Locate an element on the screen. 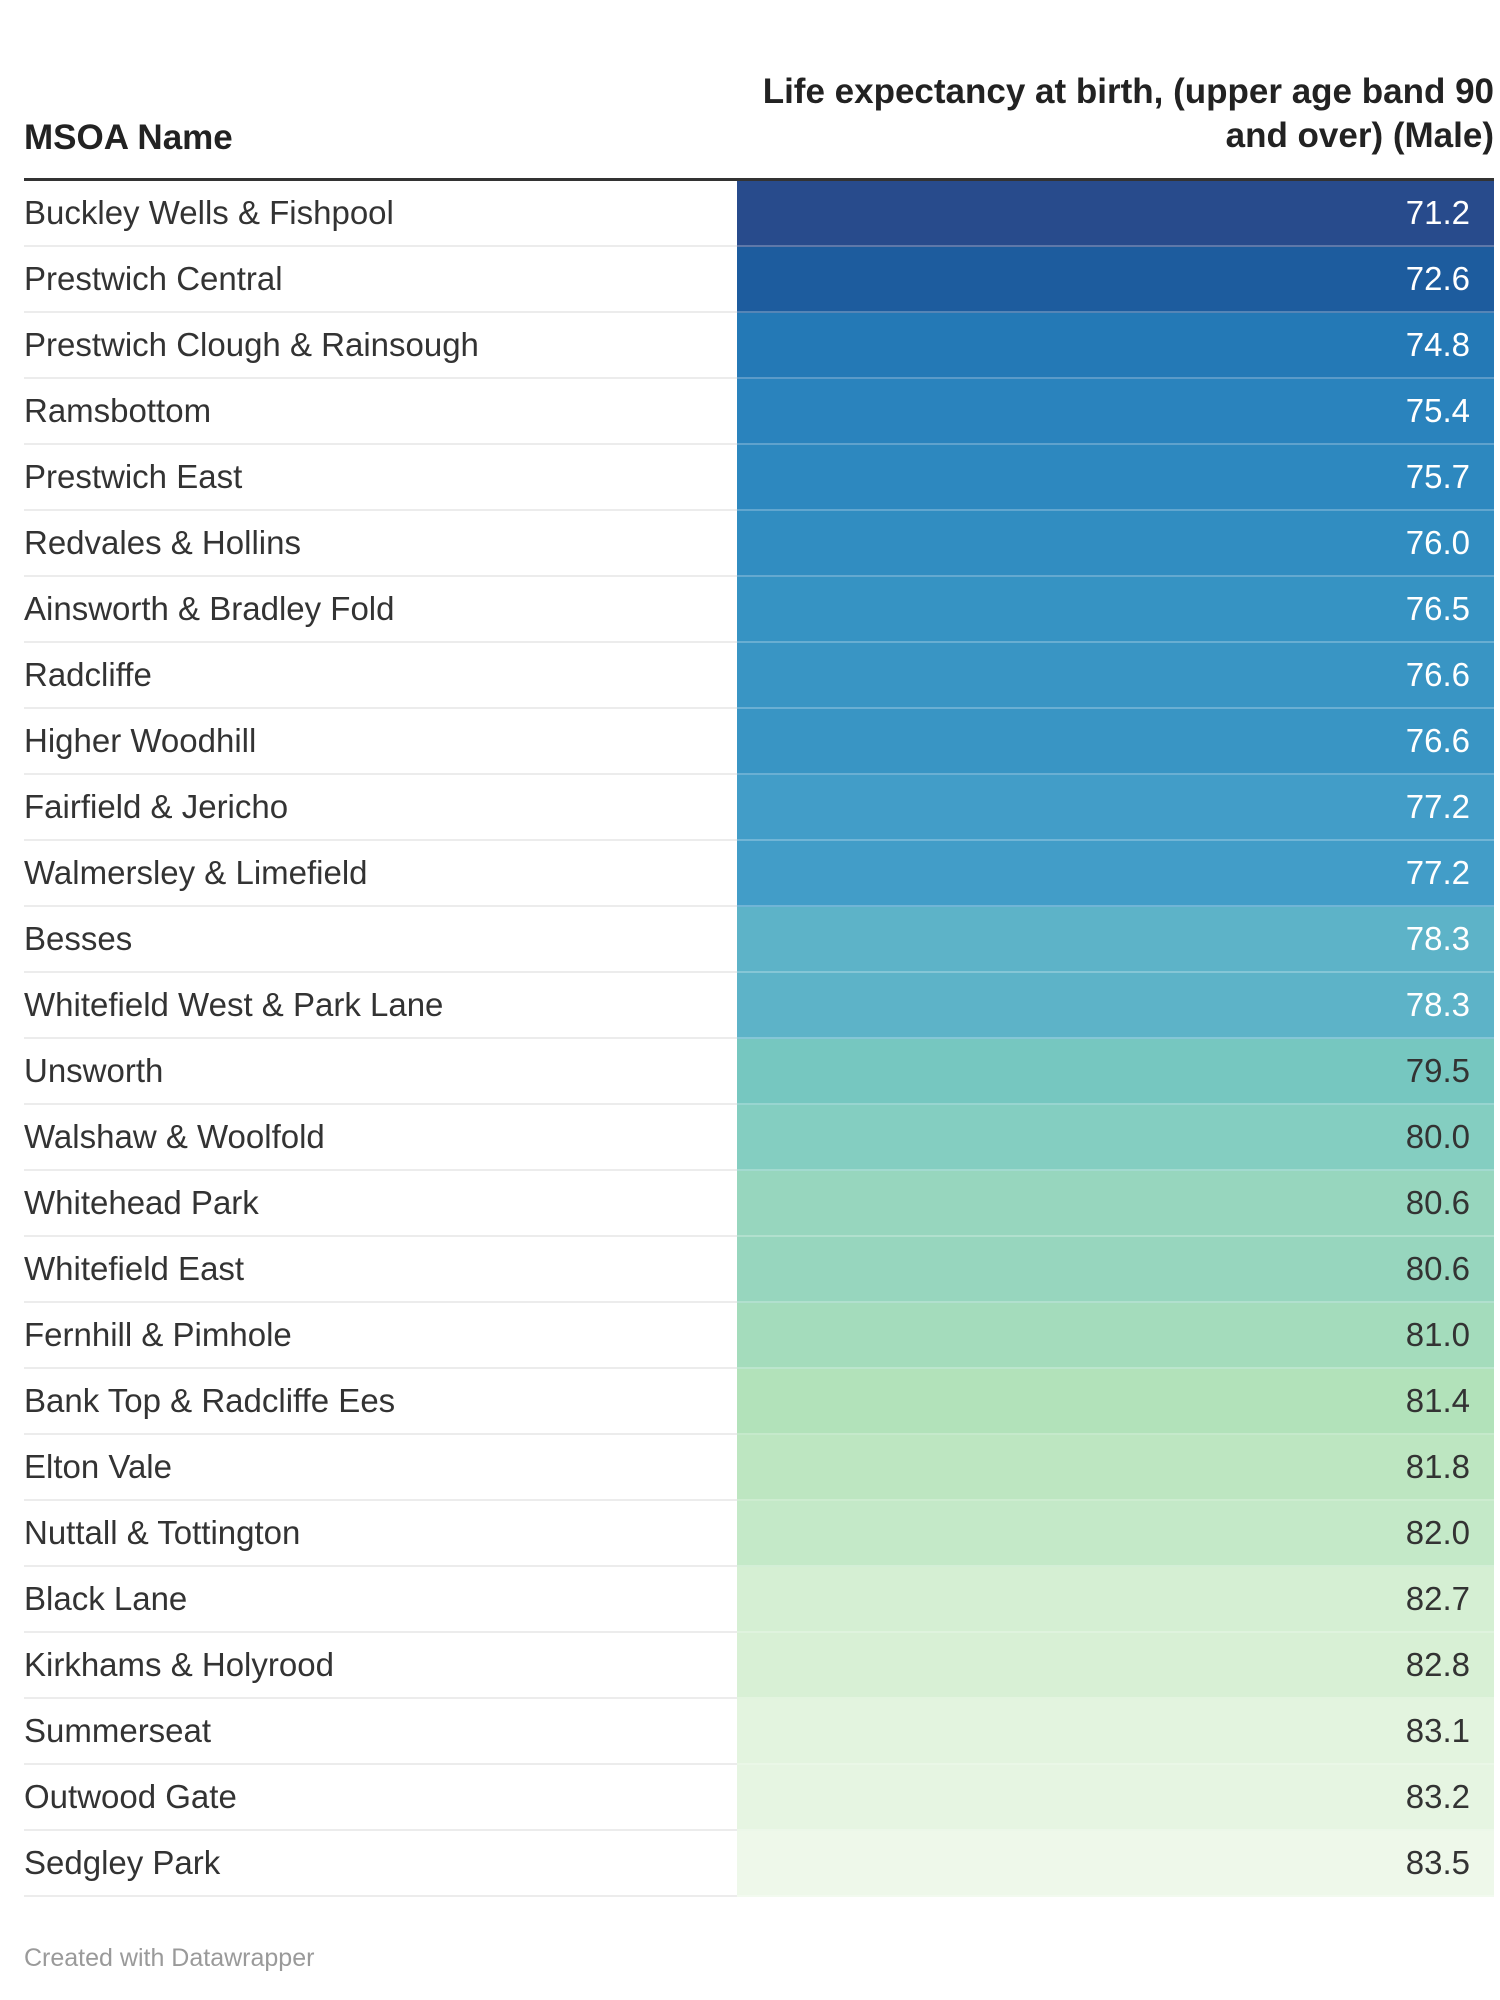 This screenshot has width=1500, height=2000. msoa-name-cell: Whitefield West & Park Lane is located at coordinates (380, 1006).